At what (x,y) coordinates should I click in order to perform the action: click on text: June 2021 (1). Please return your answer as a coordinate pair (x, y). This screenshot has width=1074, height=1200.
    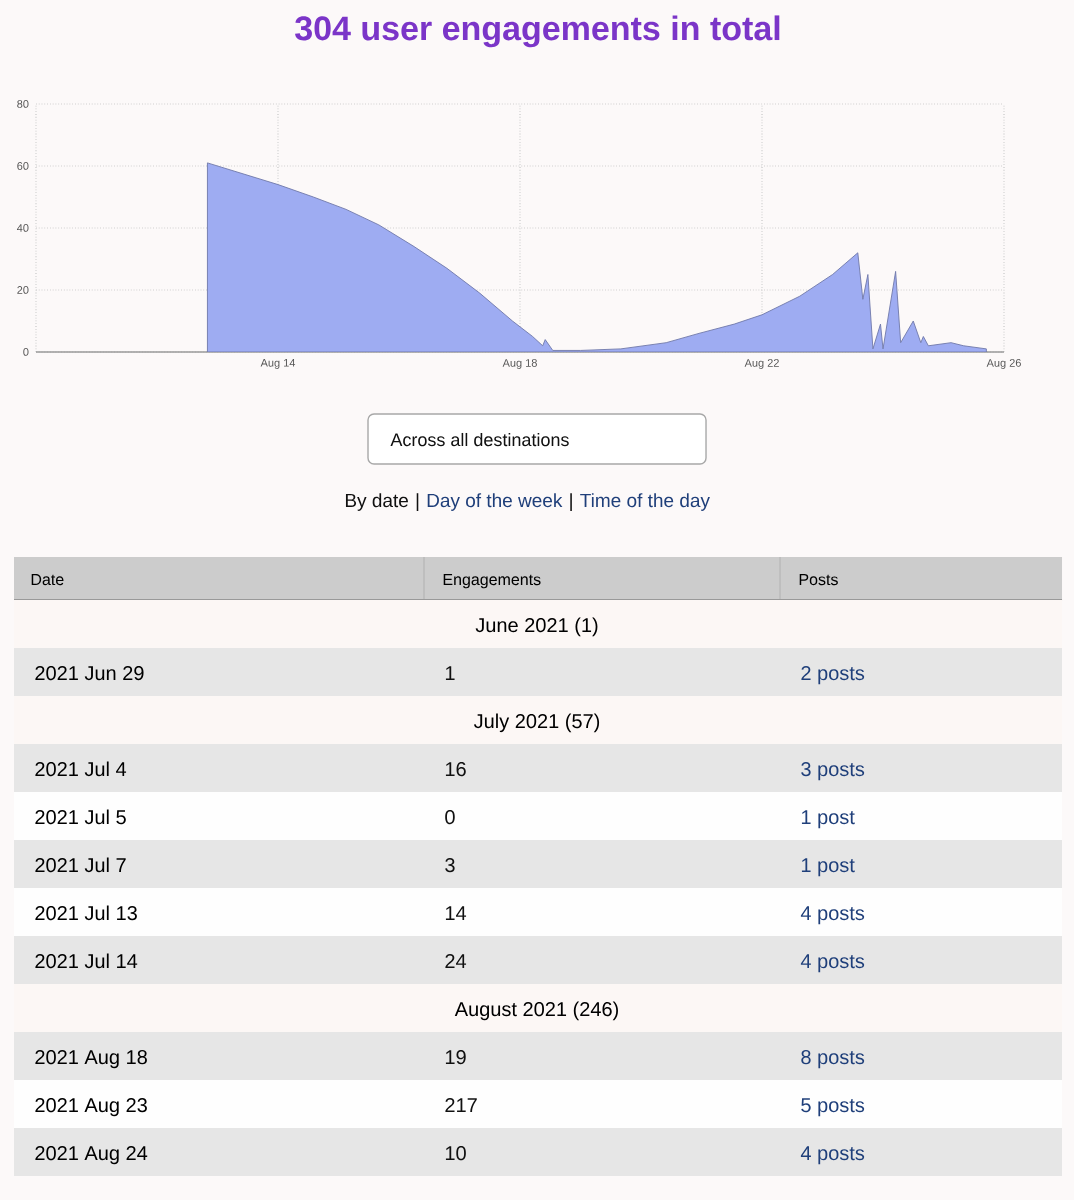
    Looking at the image, I should click on (536, 627).